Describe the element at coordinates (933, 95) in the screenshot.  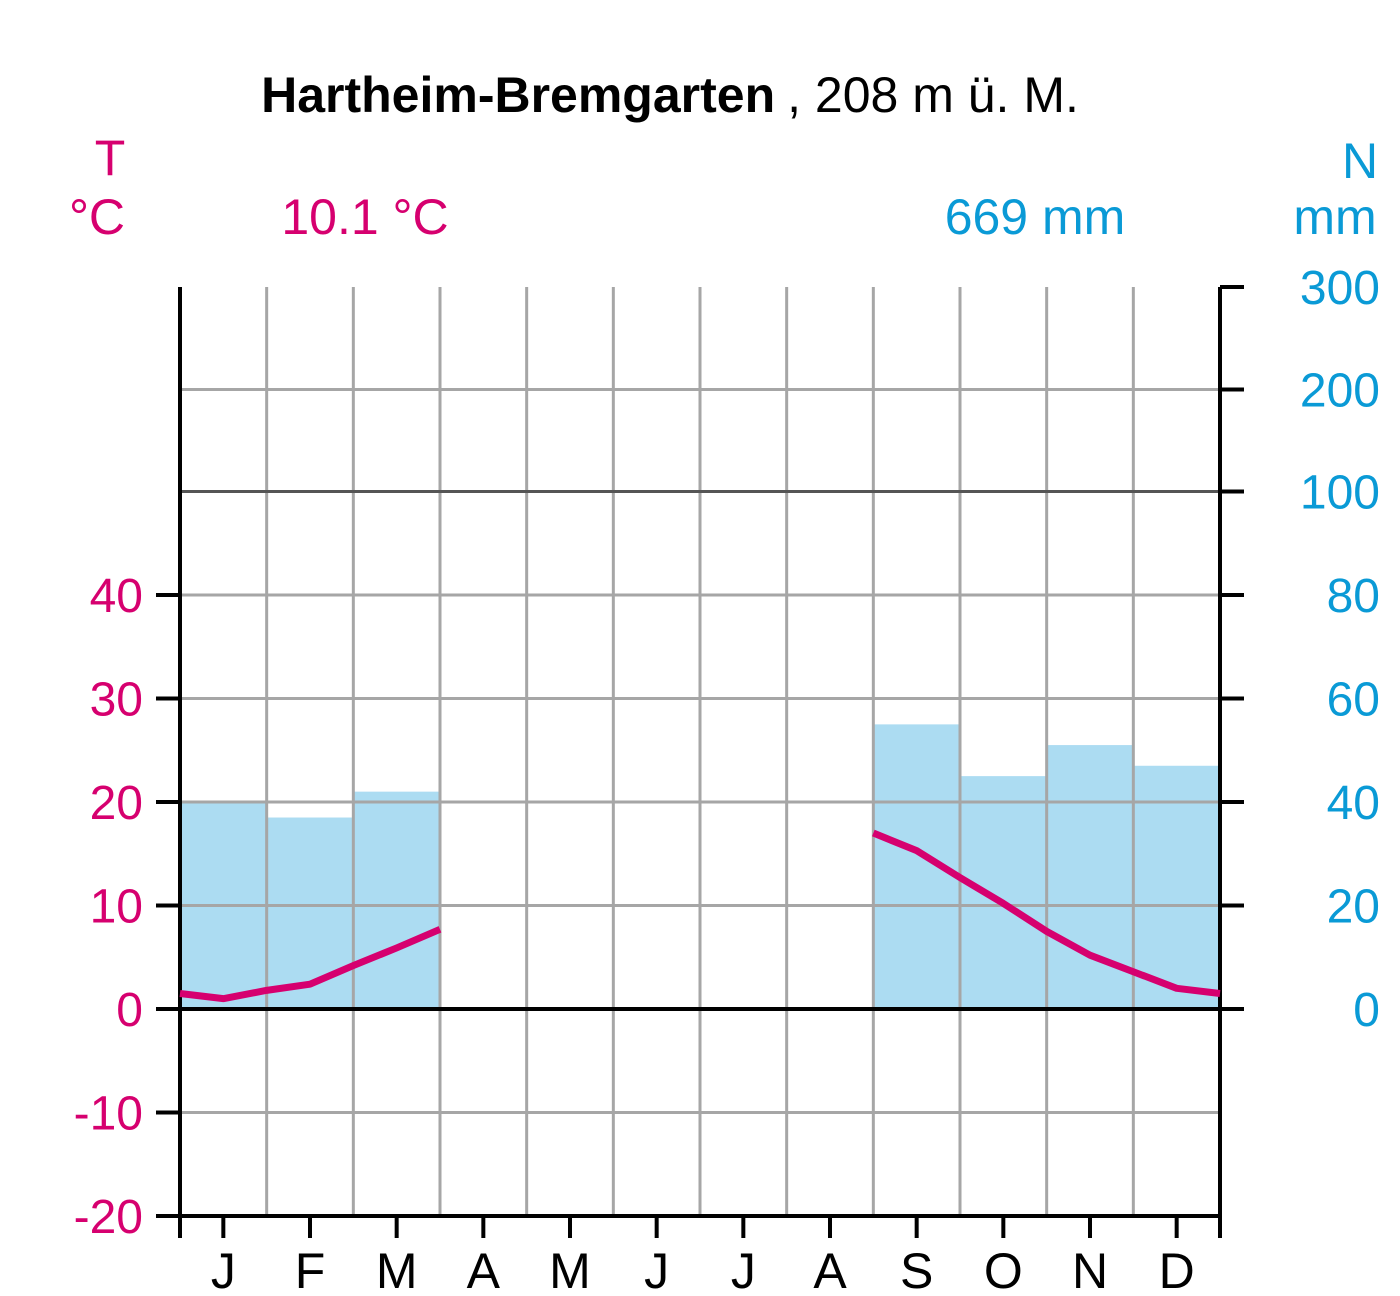
I see `elevation: , 208 m ü. M.` at that location.